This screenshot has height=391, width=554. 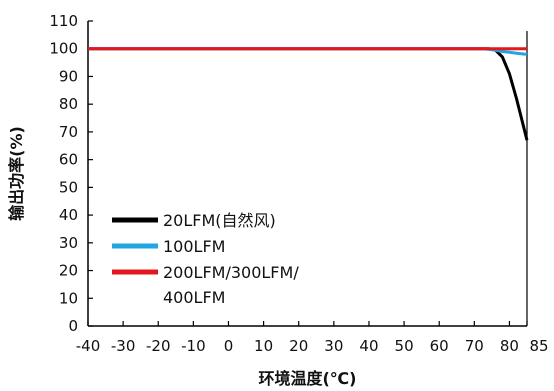 I want to click on x-tick-label: 50, so click(x=404, y=346).